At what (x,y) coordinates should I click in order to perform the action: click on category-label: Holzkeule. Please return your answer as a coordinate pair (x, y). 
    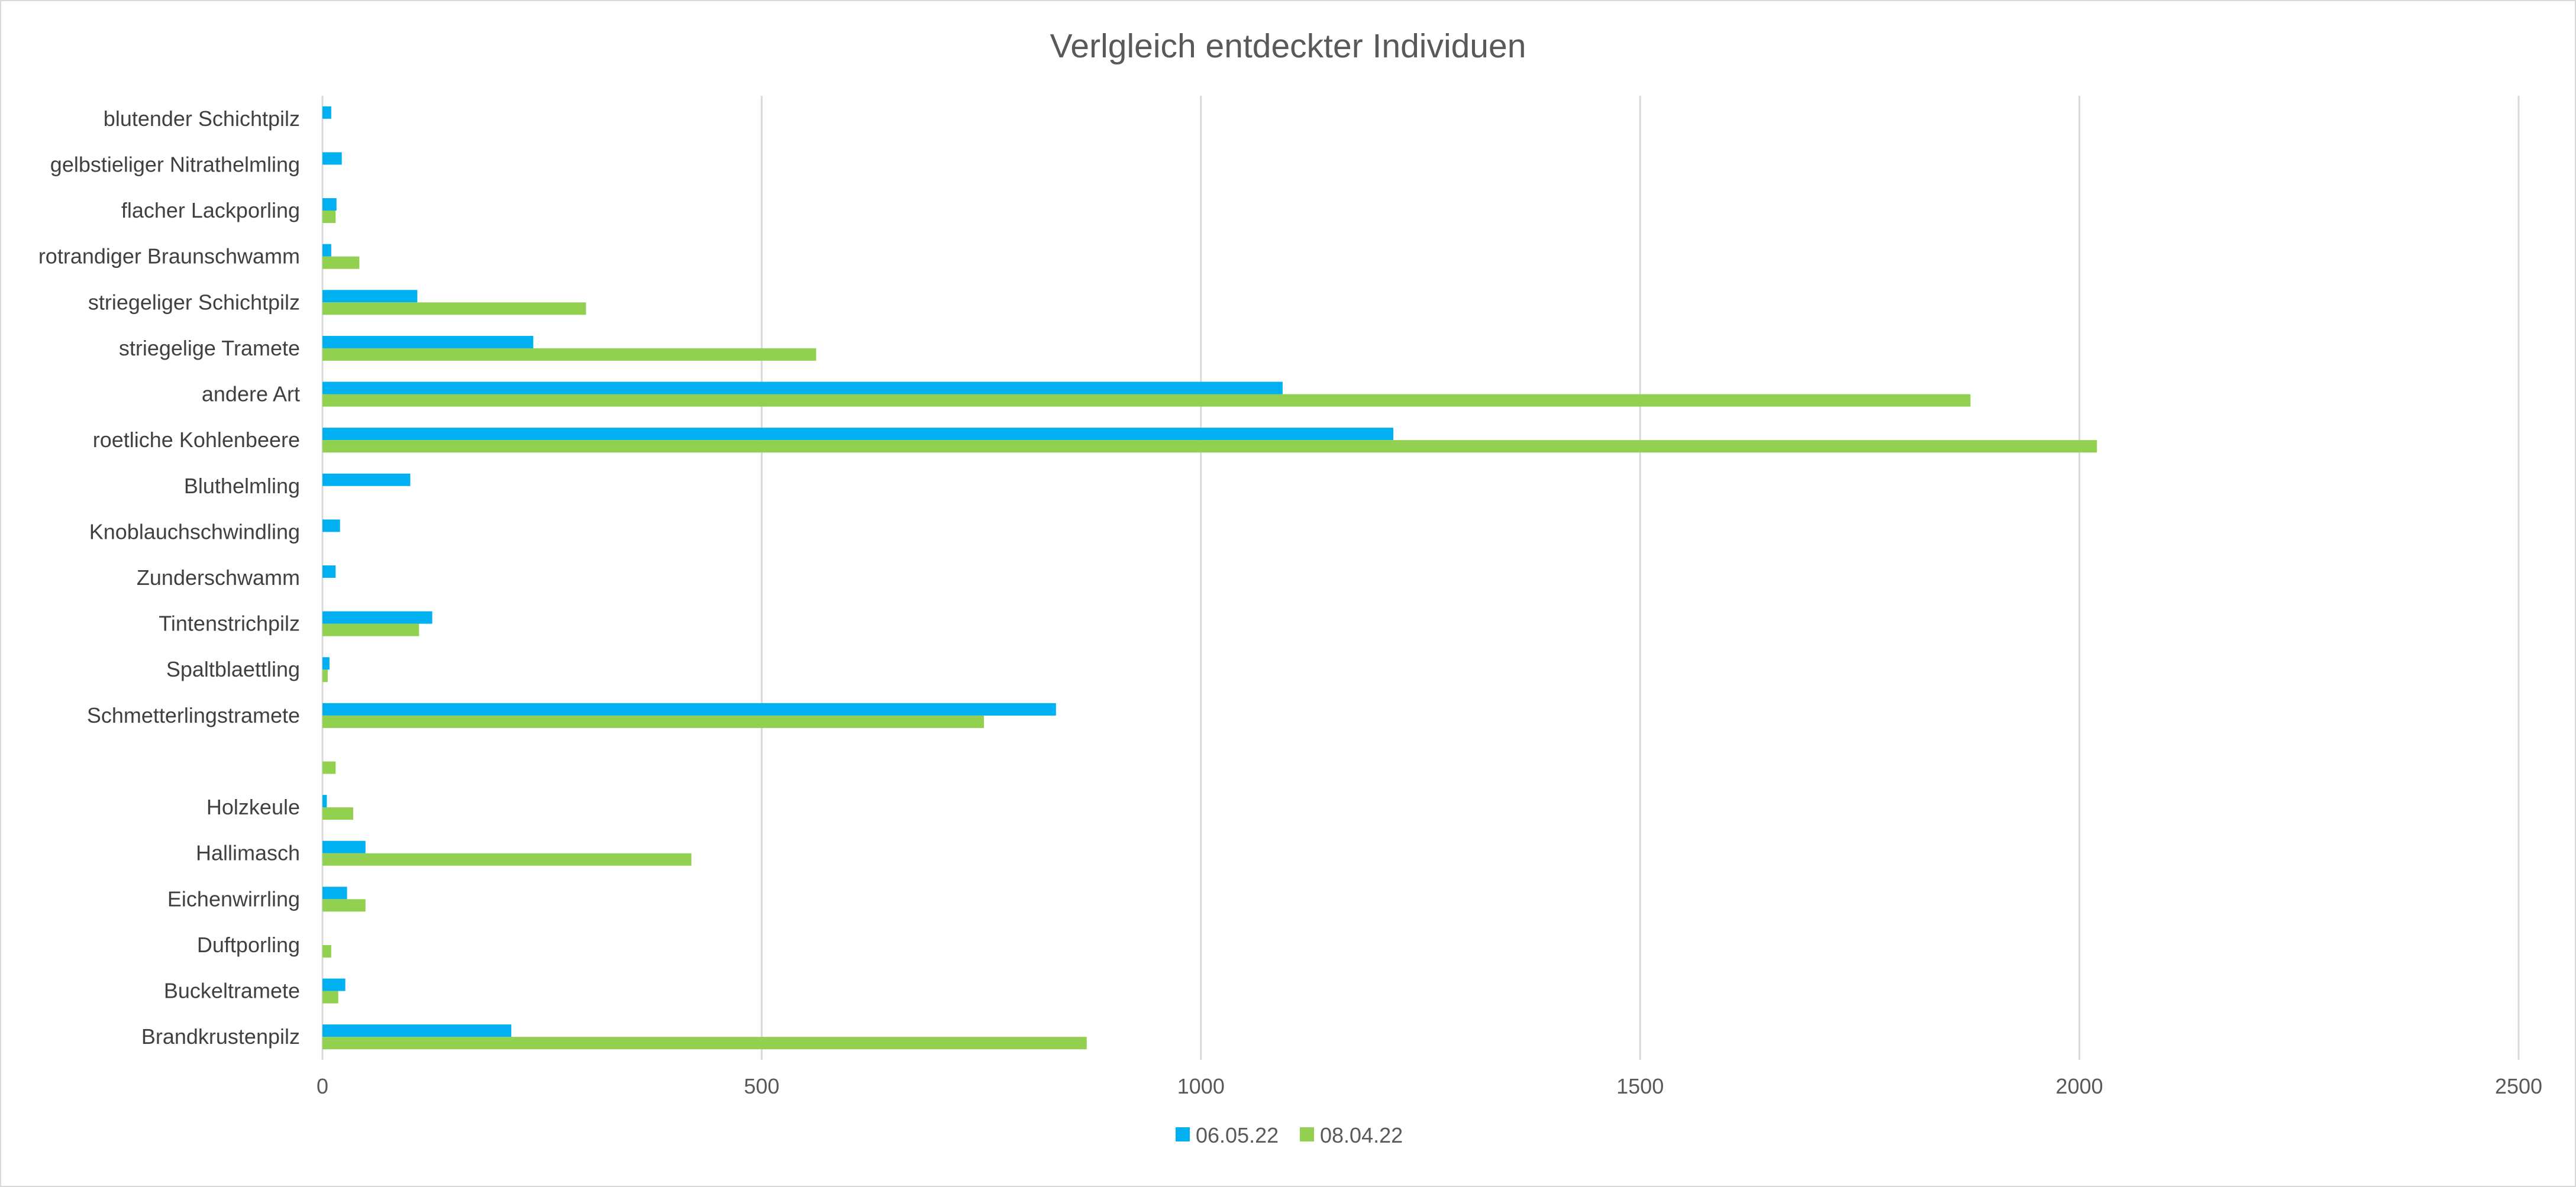
    Looking at the image, I should click on (253, 807).